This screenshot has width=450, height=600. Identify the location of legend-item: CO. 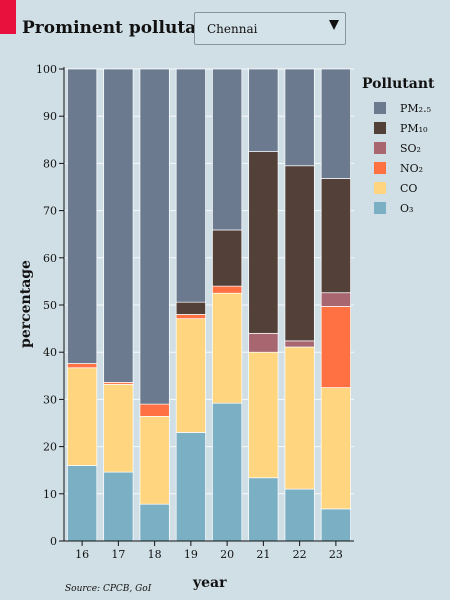
(398, 188).